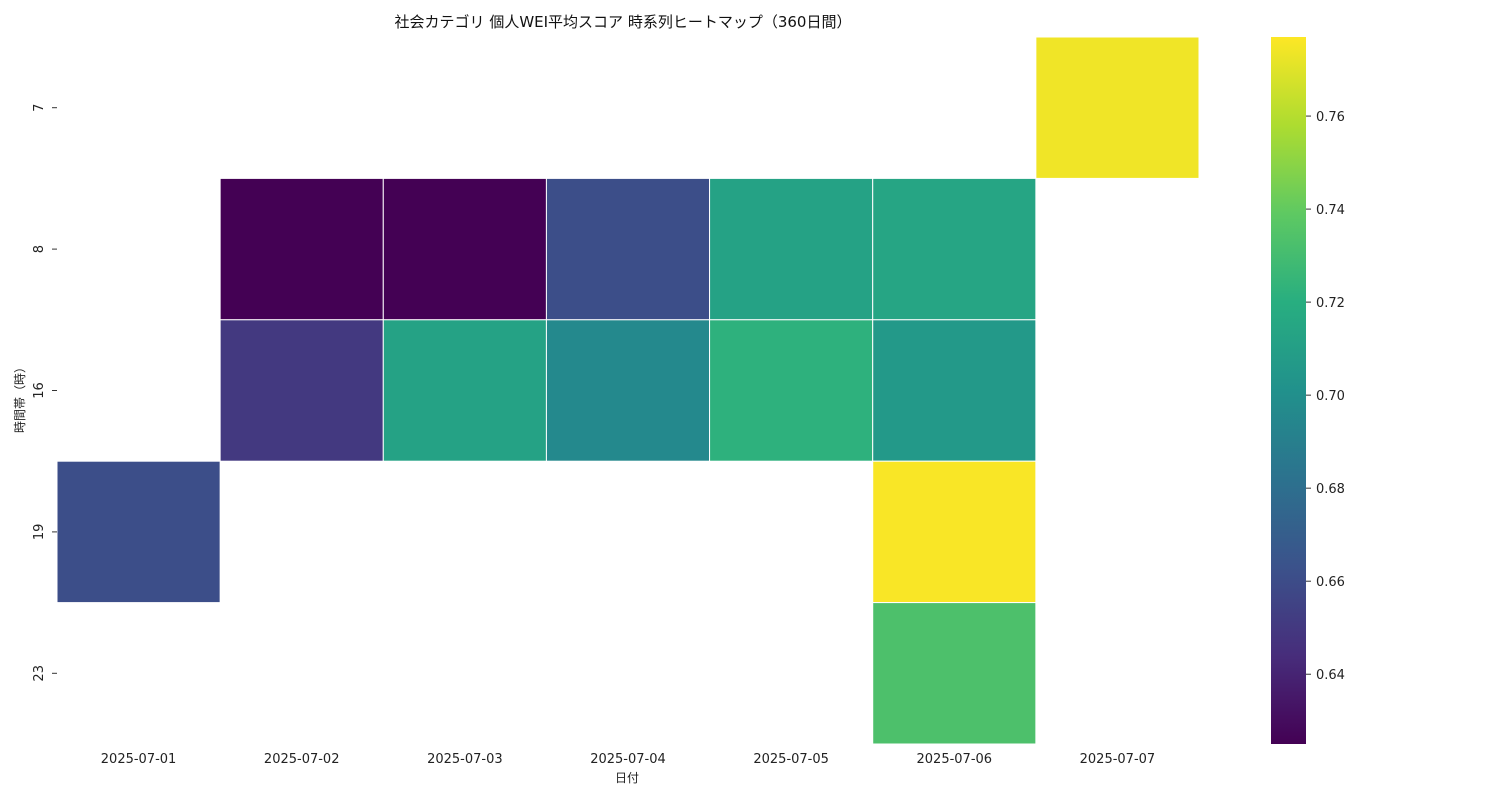  I want to click on x-axis-label: 日付, so click(627, 778).